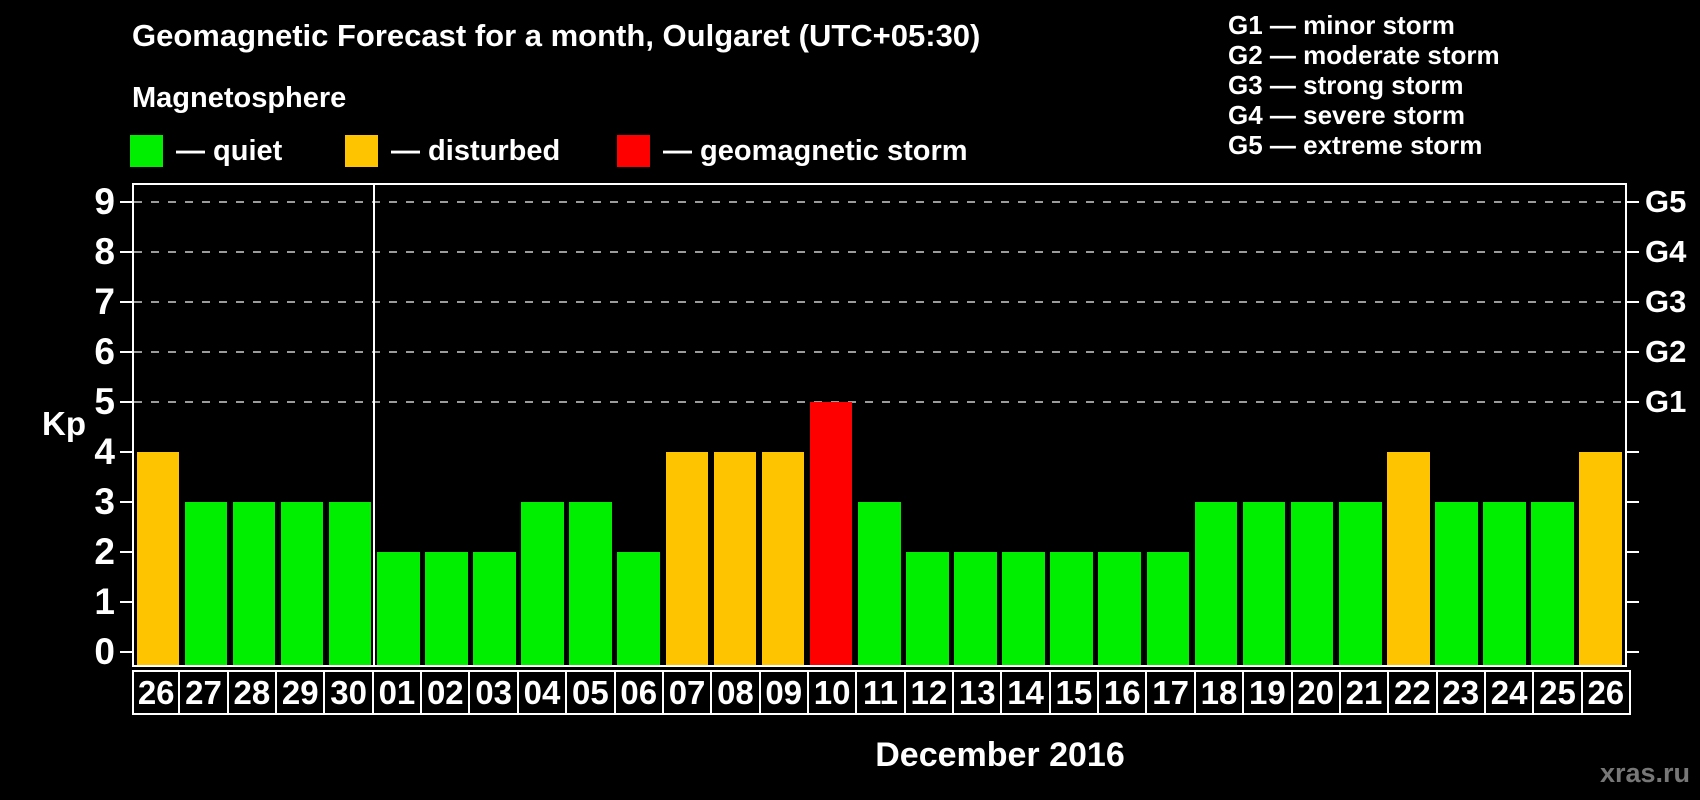 Image resolution: width=1700 pixels, height=800 pixels. I want to click on gridline-kp7, so click(879, 302).